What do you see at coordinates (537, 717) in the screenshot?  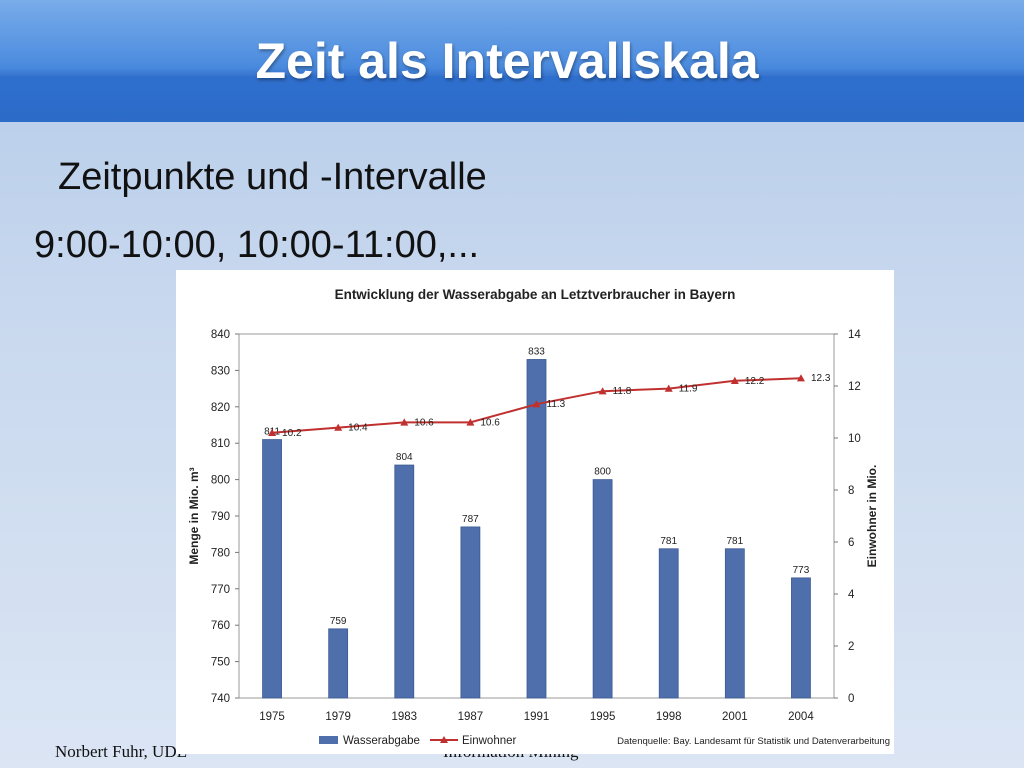 I see `x-tick-label: 1991` at bounding box center [537, 717].